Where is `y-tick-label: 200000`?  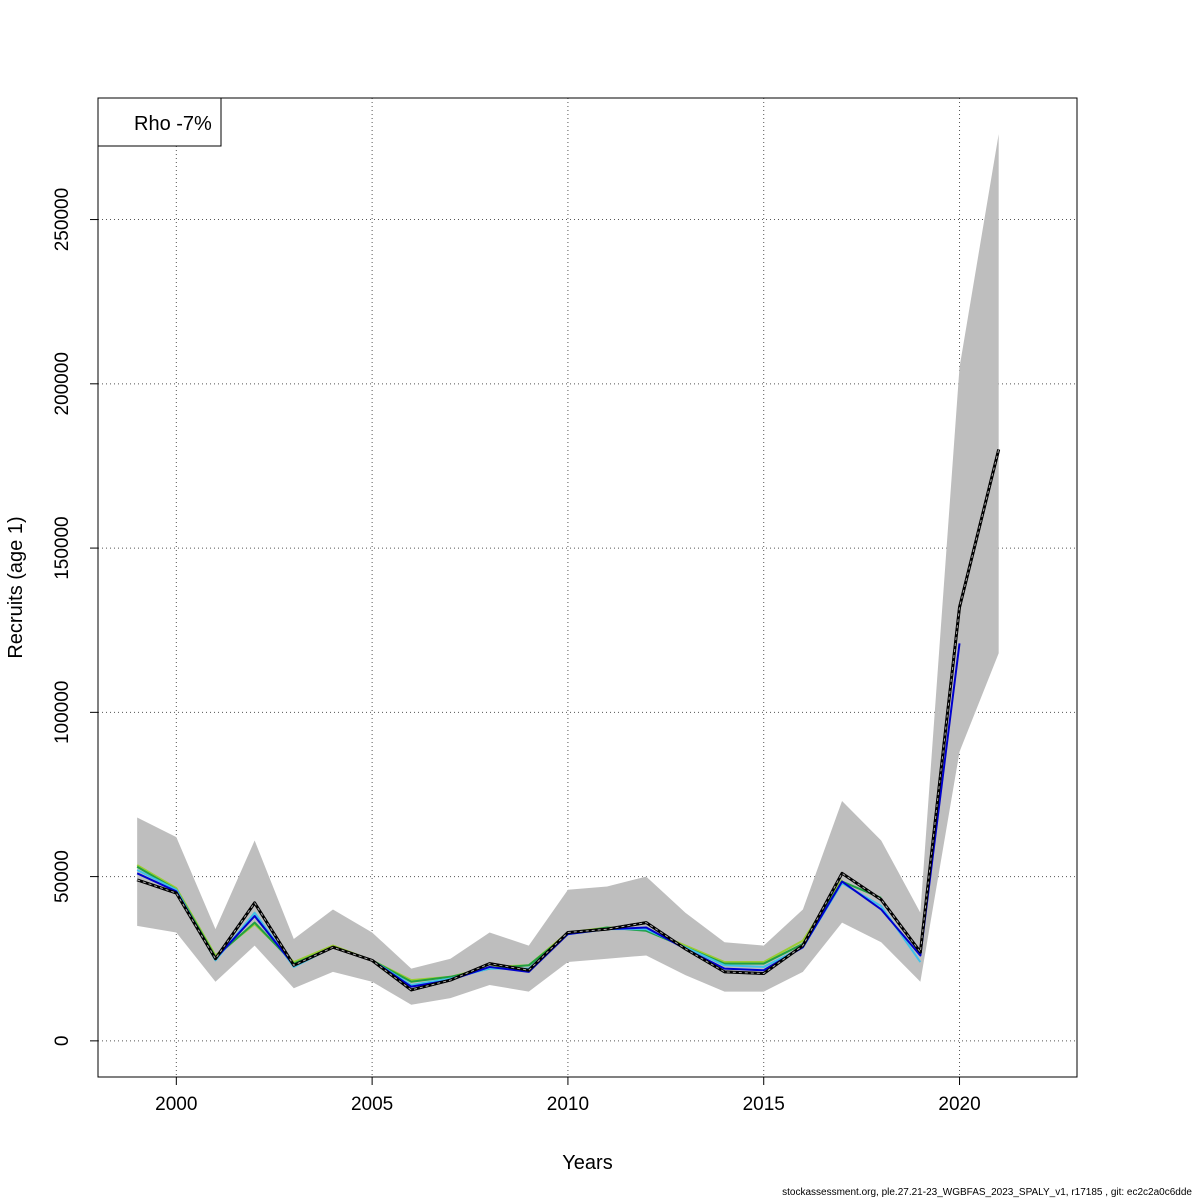
y-tick-label: 200000 is located at coordinates (62, 383).